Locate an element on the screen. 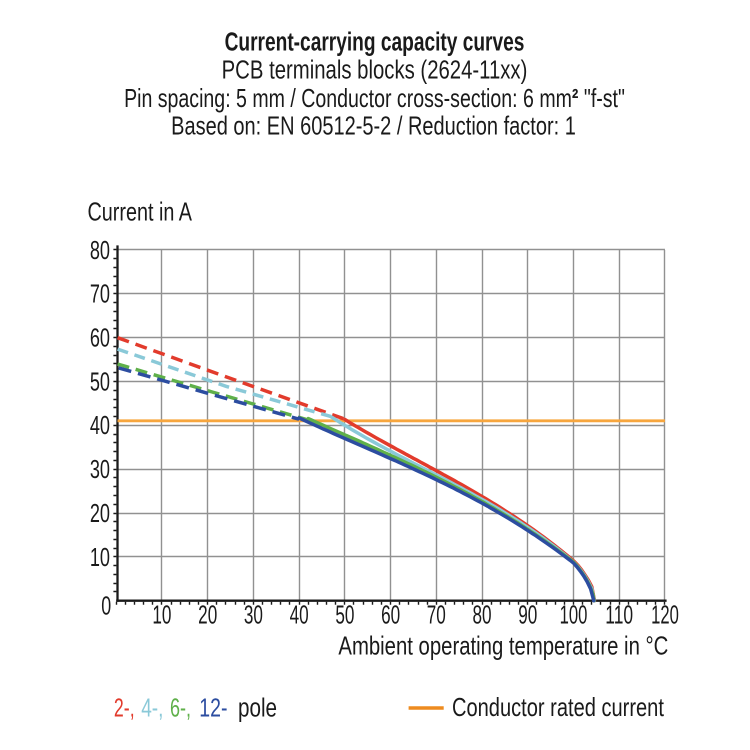  svg-text: 2-, is located at coordinates (124, 707).